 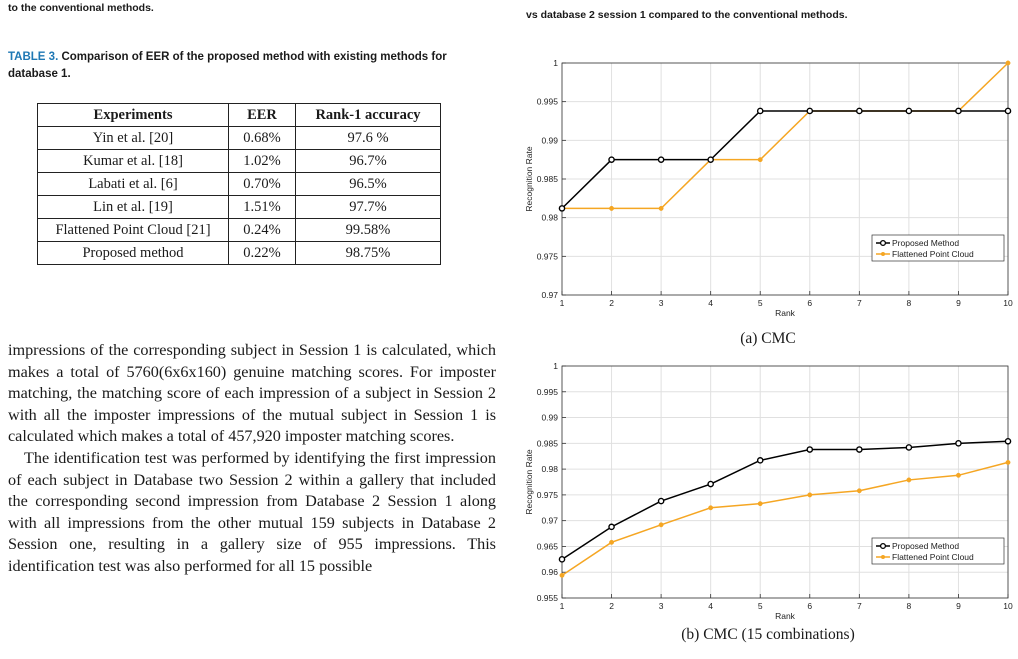 I want to click on table-cell: 1.51%, so click(x=262, y=207).